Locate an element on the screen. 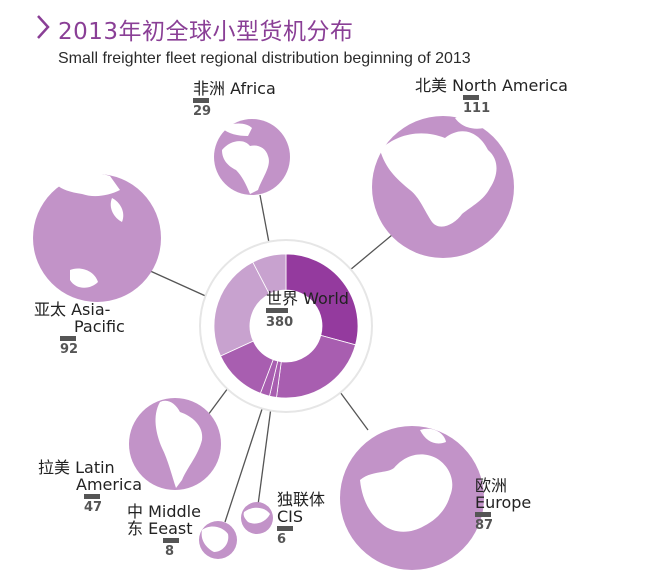 The width and height of the screenshot is (660, 580). africa-value-bar is located at coordinates (201, 100).